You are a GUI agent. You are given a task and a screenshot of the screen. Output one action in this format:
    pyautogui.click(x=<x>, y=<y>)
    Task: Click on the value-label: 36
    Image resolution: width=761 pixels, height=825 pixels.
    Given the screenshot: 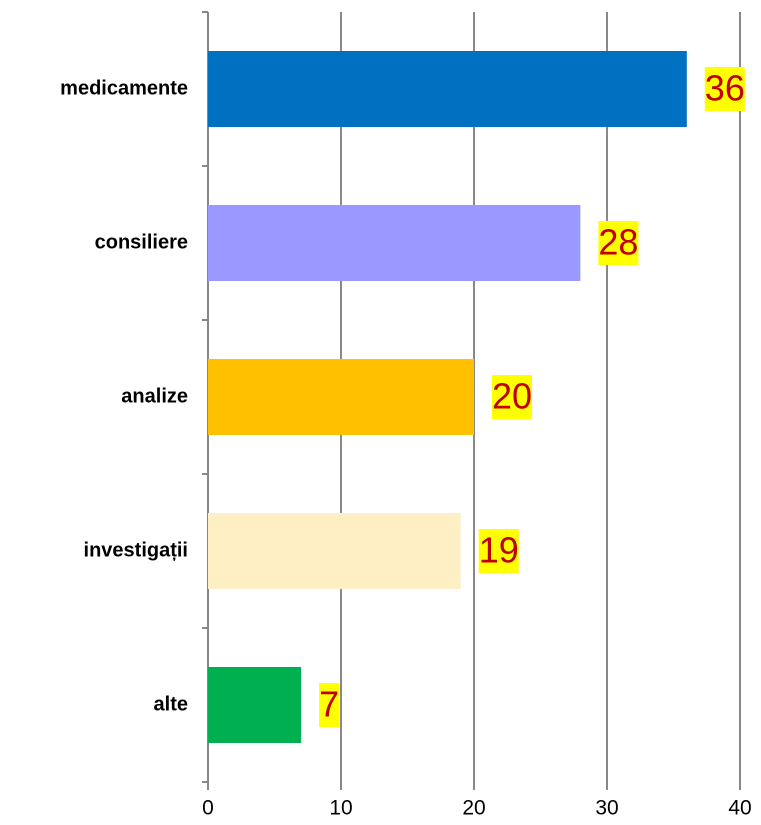 What is the action you would take?
    pyautogui.click(x=725, y=88)
    